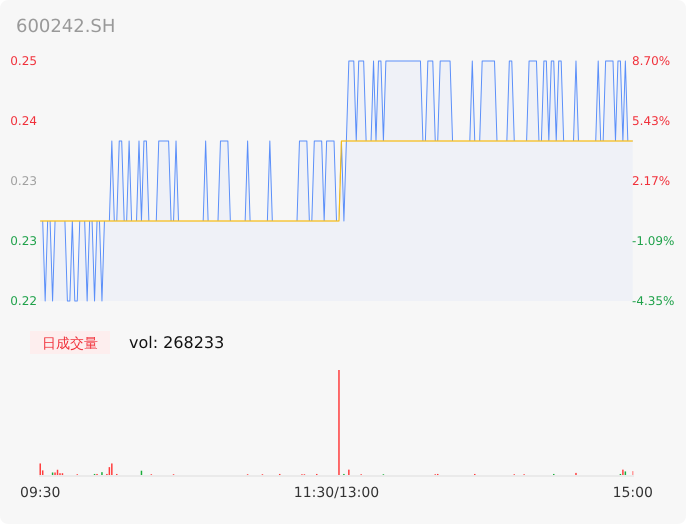 The image size is (686, 524). I want to click on text: vol: 268233, so click(176, 342).